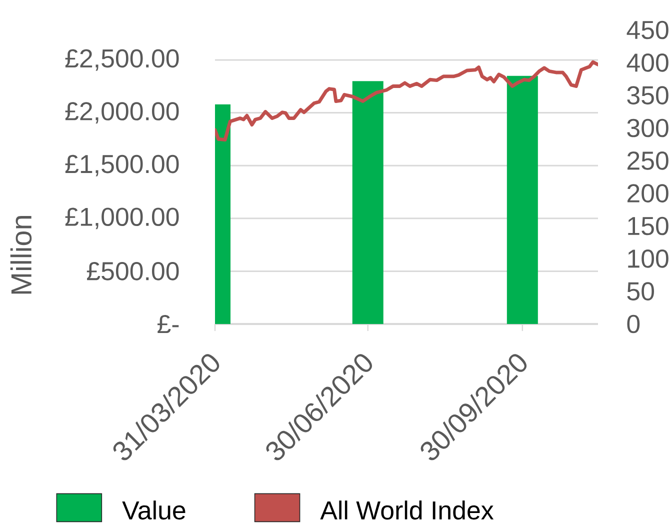 The width and height of the screenshot is (672, 525). What do you see at coordinates (122, 165) in the screenshot?
I see `y-tick-label: £1,500.00` at bounding box center [122, 165].